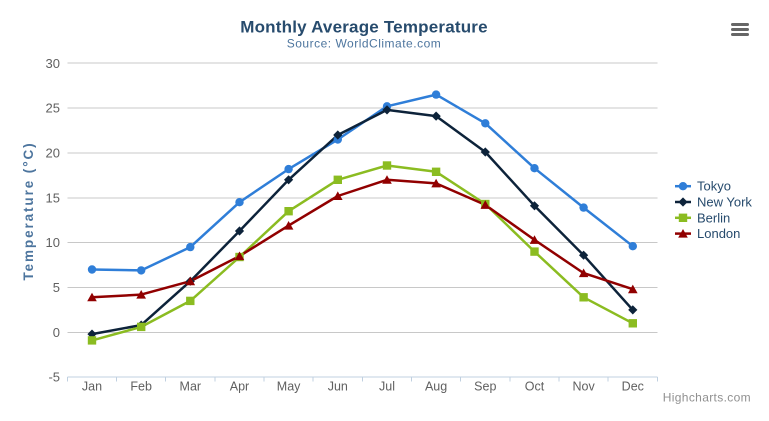 This screenshot has width=769, height=421. What do you see at coordinates (714, 186) in the screenshot?
I see `svg-text: Tokyo` at bounding box center [714, 186].